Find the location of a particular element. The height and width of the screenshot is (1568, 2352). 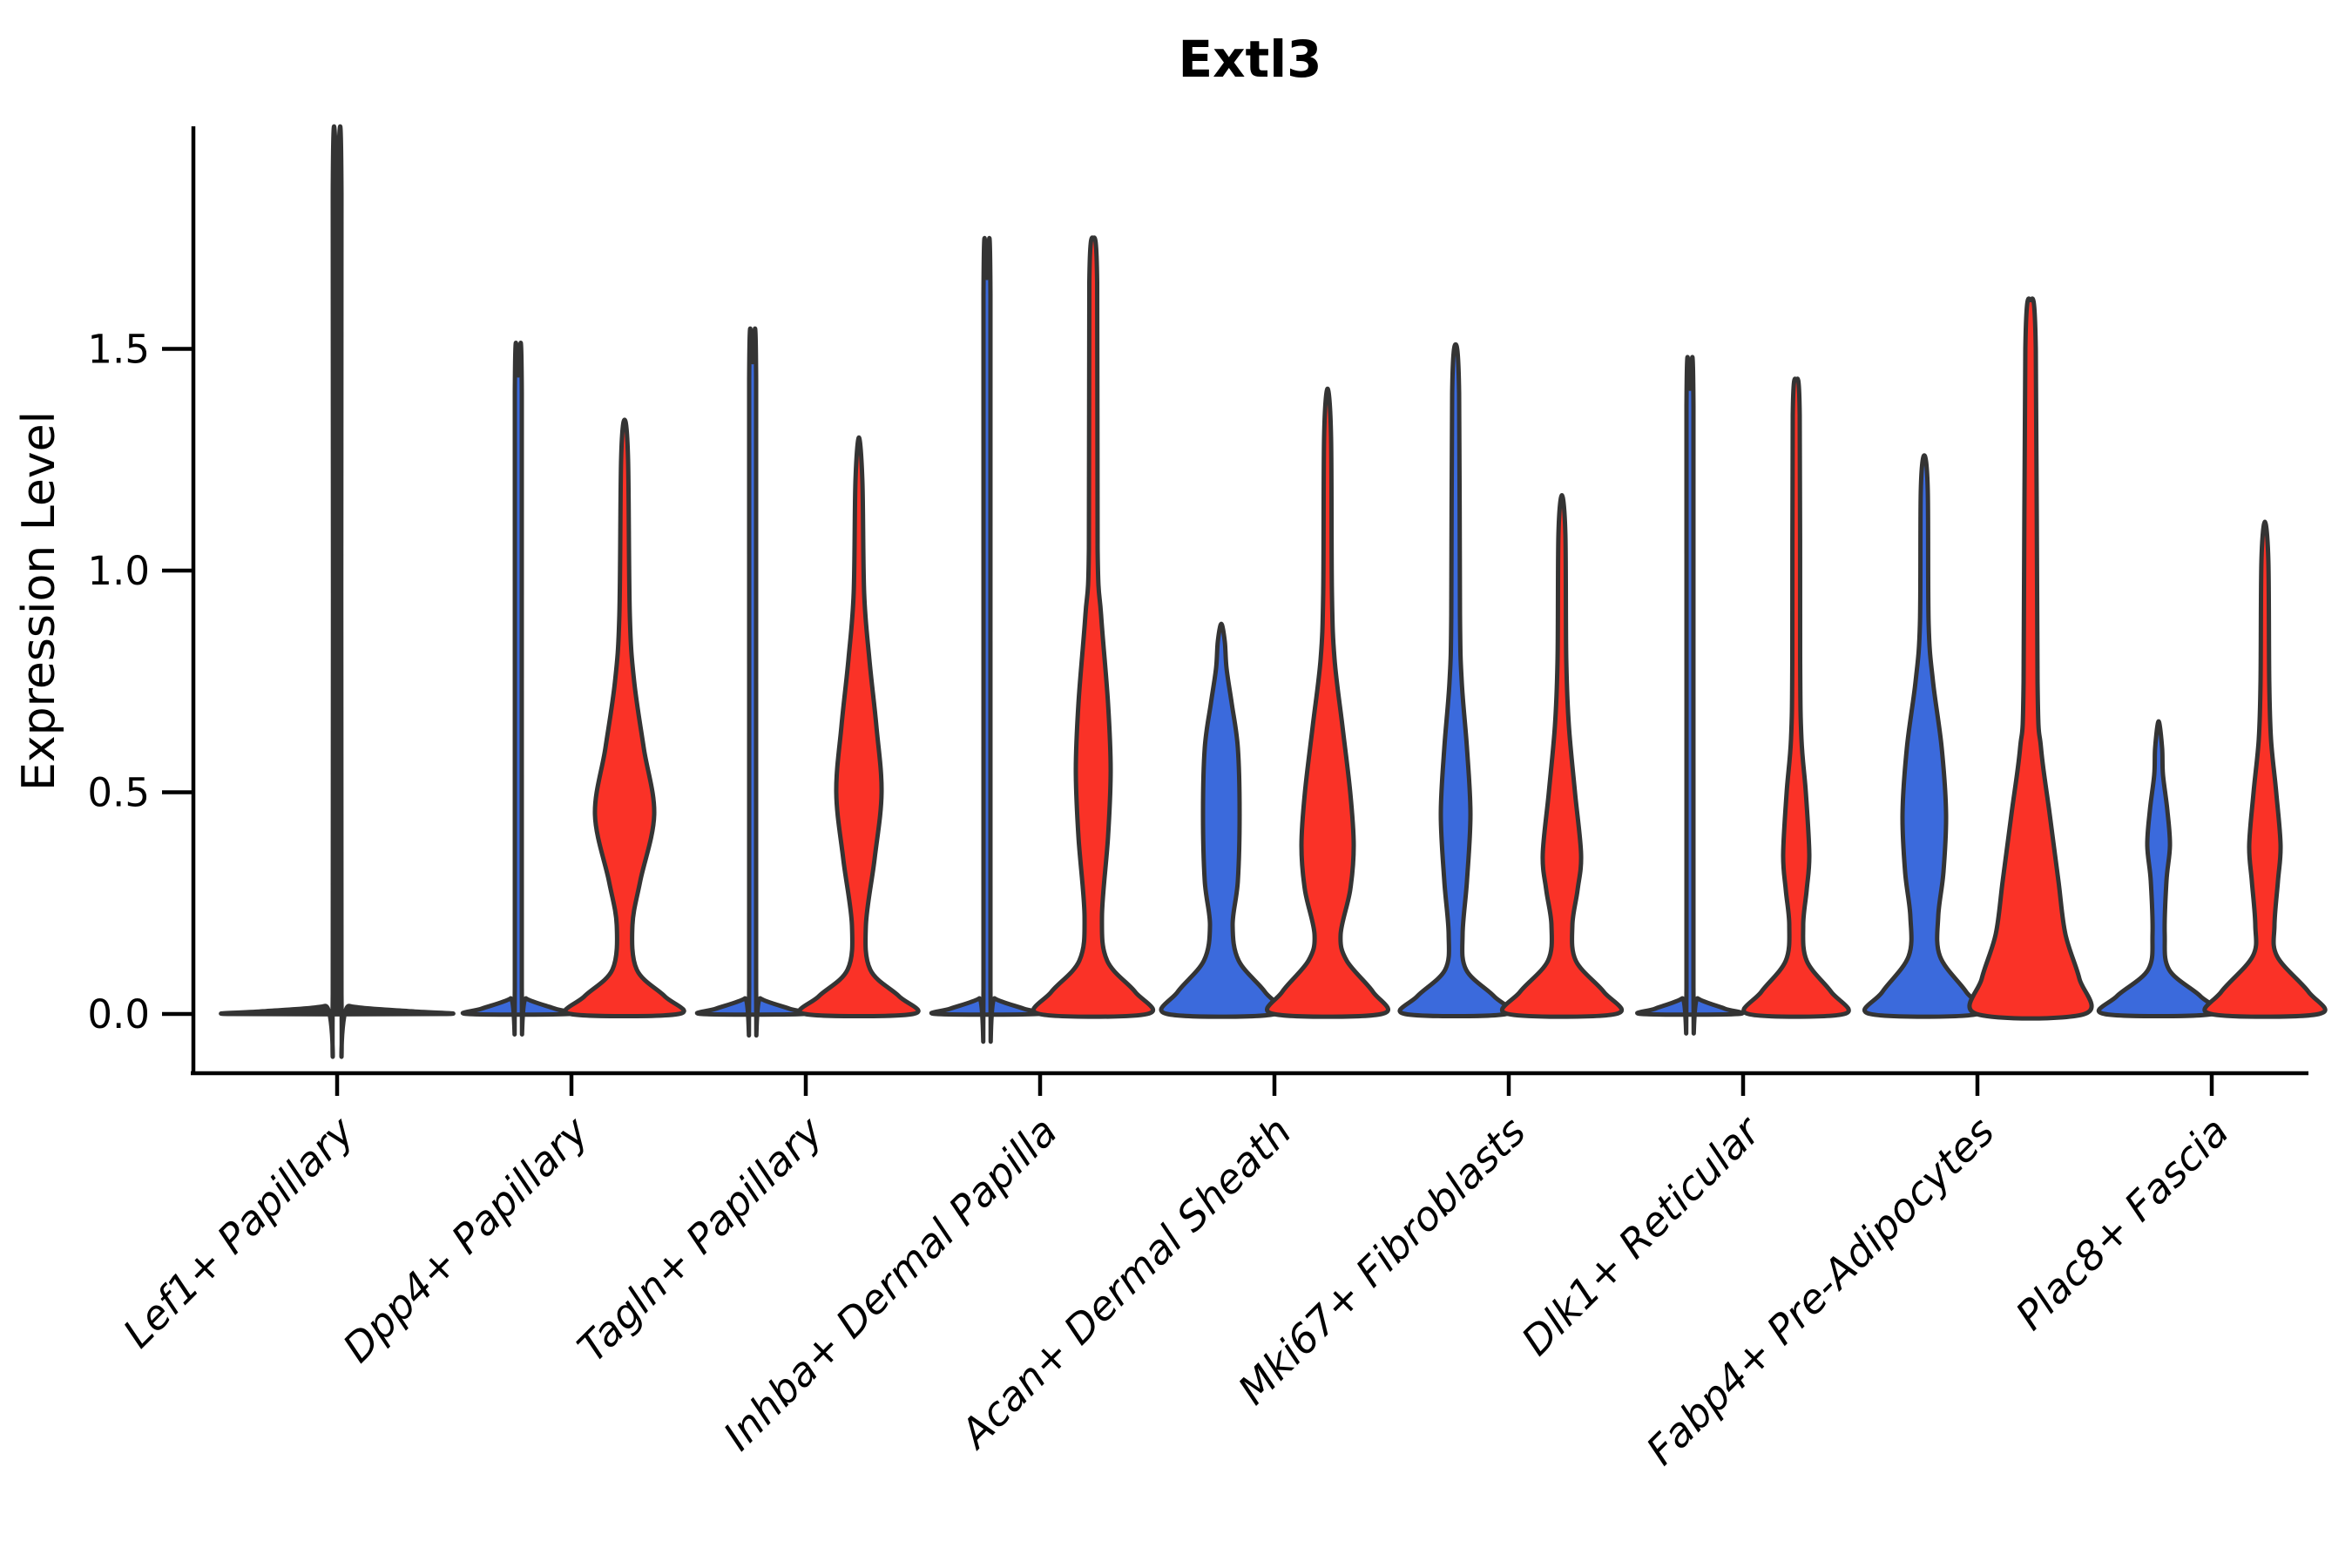

violin-red-cat8 is located at coordinates (2265, 769).